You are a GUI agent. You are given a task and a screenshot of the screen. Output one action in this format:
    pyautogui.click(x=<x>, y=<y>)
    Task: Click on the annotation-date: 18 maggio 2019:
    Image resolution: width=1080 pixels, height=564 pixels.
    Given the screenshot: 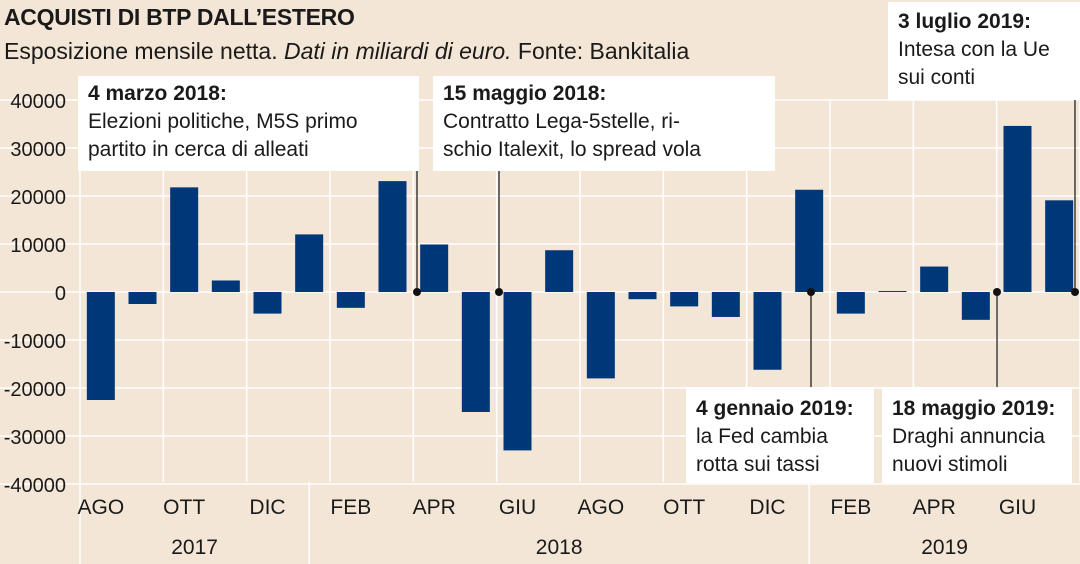 What is the action you would take?
    pyautogui.click(x=974, y=408)
    